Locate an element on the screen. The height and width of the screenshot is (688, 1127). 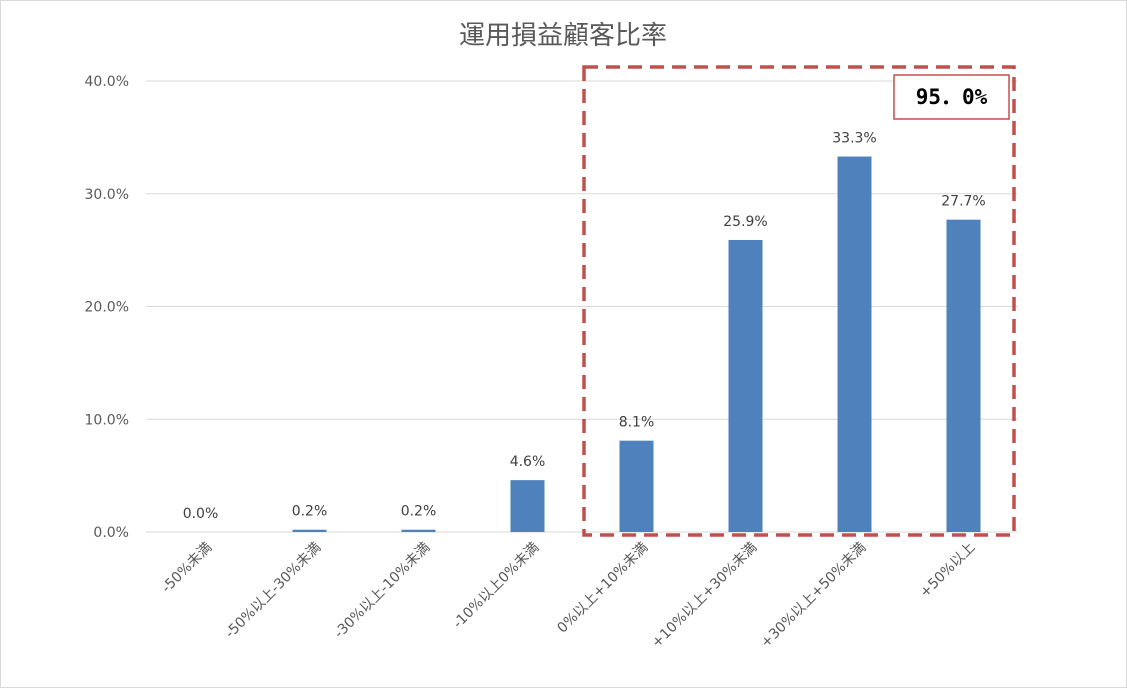
x-category-label: -50%以上-30%未満 is located at coordinates (273, 591).